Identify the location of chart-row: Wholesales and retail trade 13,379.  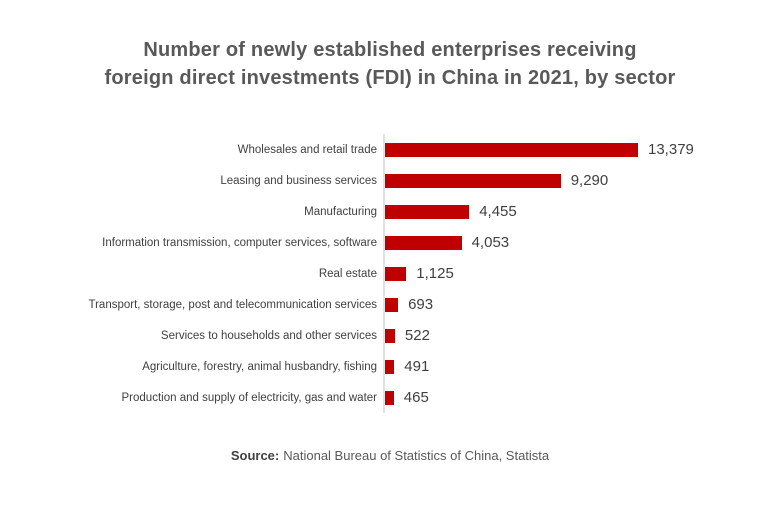
(390, 149).